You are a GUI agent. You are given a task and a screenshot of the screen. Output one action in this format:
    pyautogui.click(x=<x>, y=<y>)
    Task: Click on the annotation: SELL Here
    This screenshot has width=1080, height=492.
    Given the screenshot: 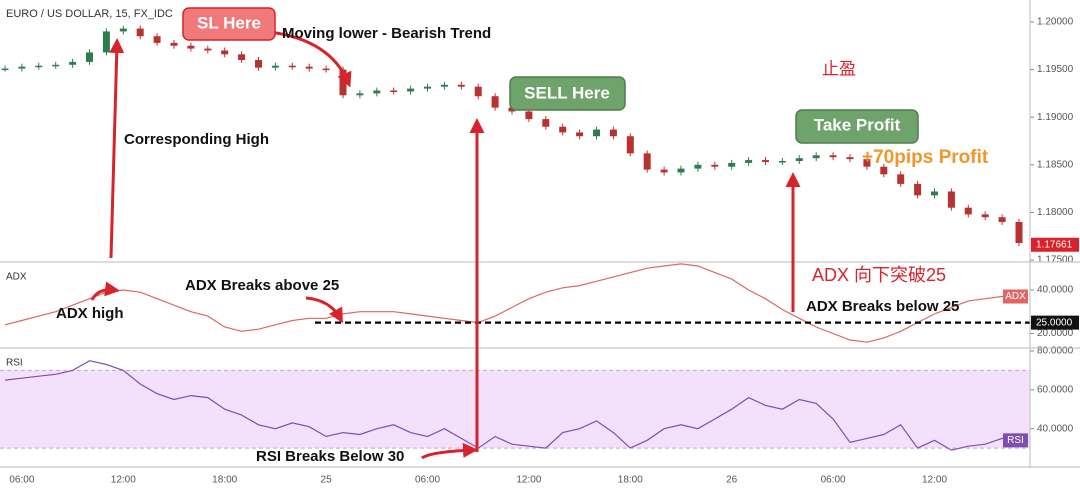 What is the action you would take?
    pyautogui.click(x=567, y=92)
    